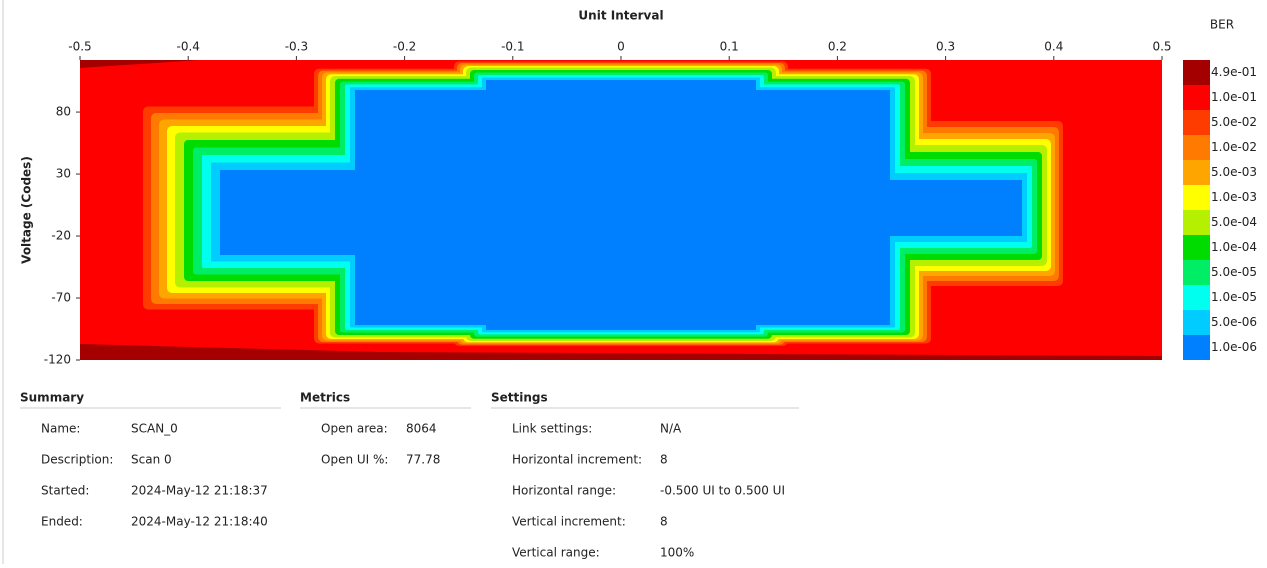 The image size is (1267, 568). Describe the element at coordinates (722, 491) in the screenshot. I see `field-value: -0.500 UI to 0.500 UI` at that location.